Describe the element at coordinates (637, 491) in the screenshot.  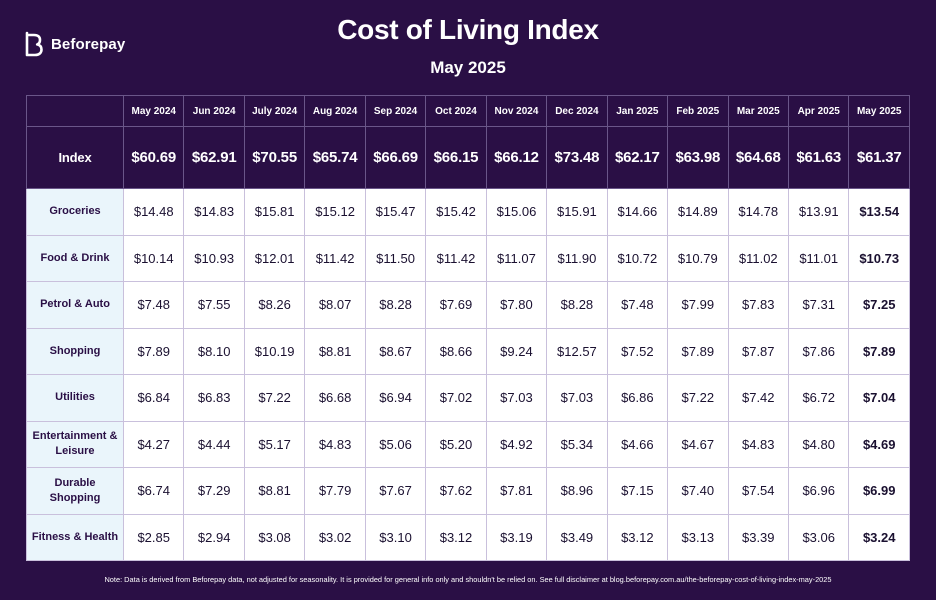
I see `value-cell: $7.15` at that location.